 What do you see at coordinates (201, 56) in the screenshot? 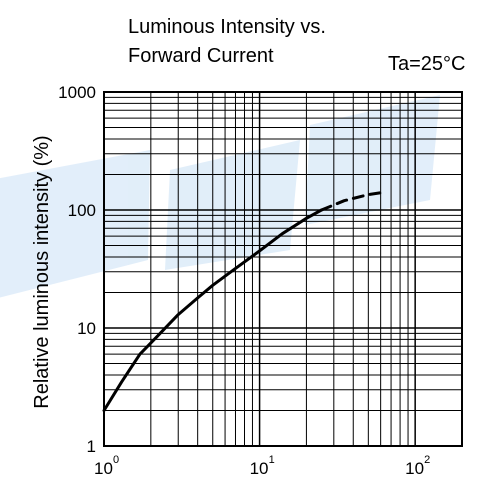
I see `chart-title-line2: Forward Current` at bounding box center [201, 56].